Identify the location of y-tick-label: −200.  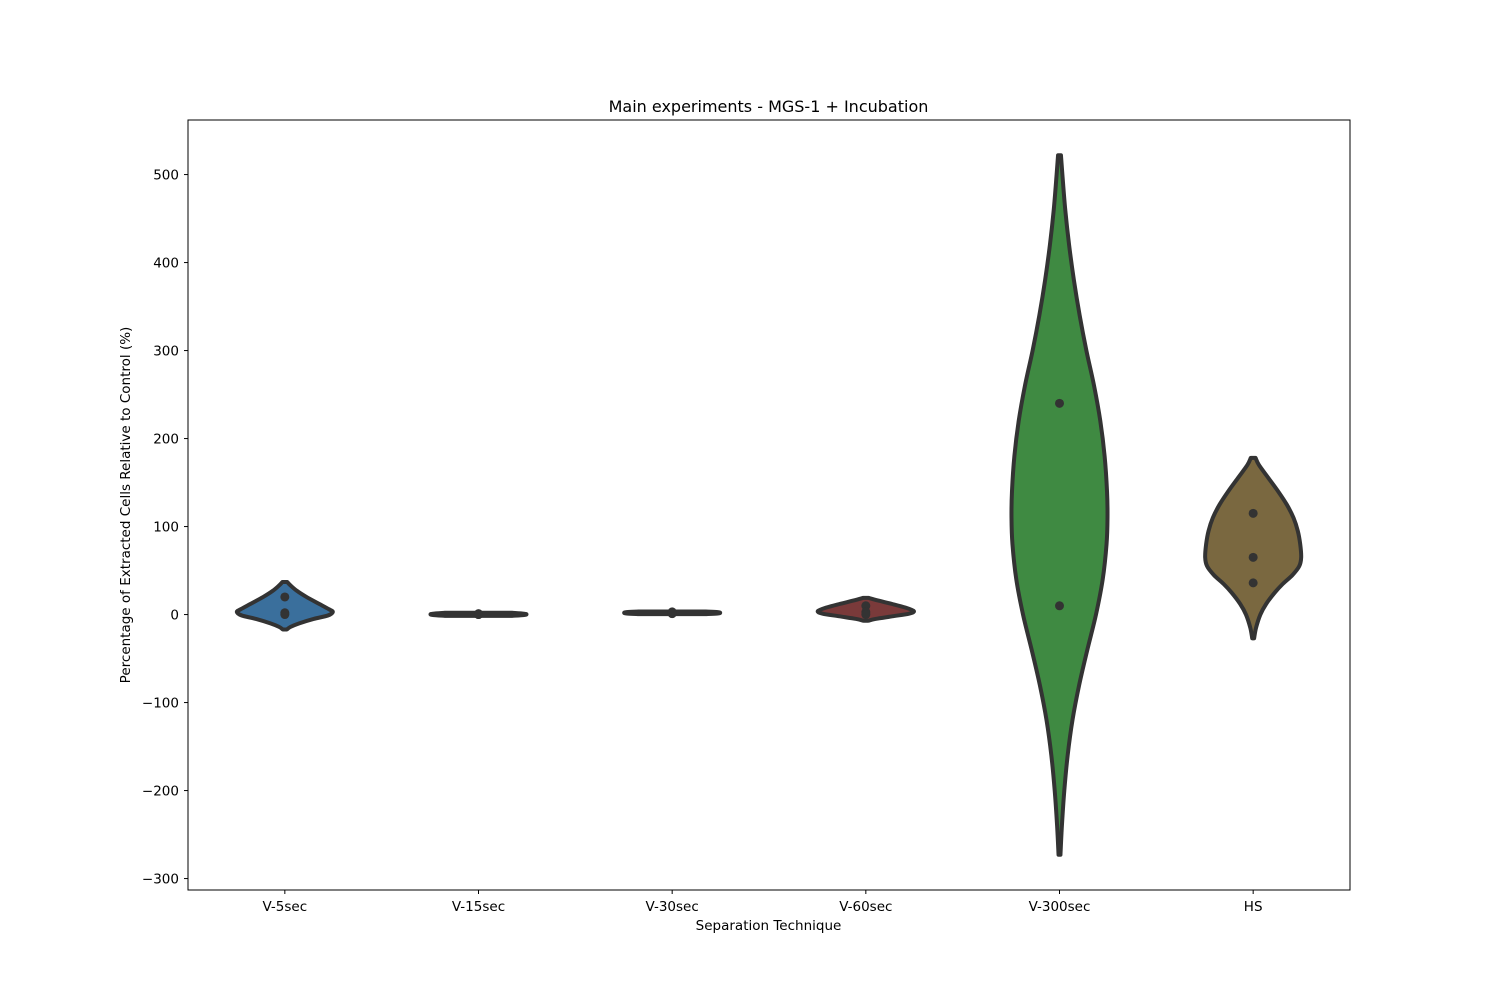
(160, 792).